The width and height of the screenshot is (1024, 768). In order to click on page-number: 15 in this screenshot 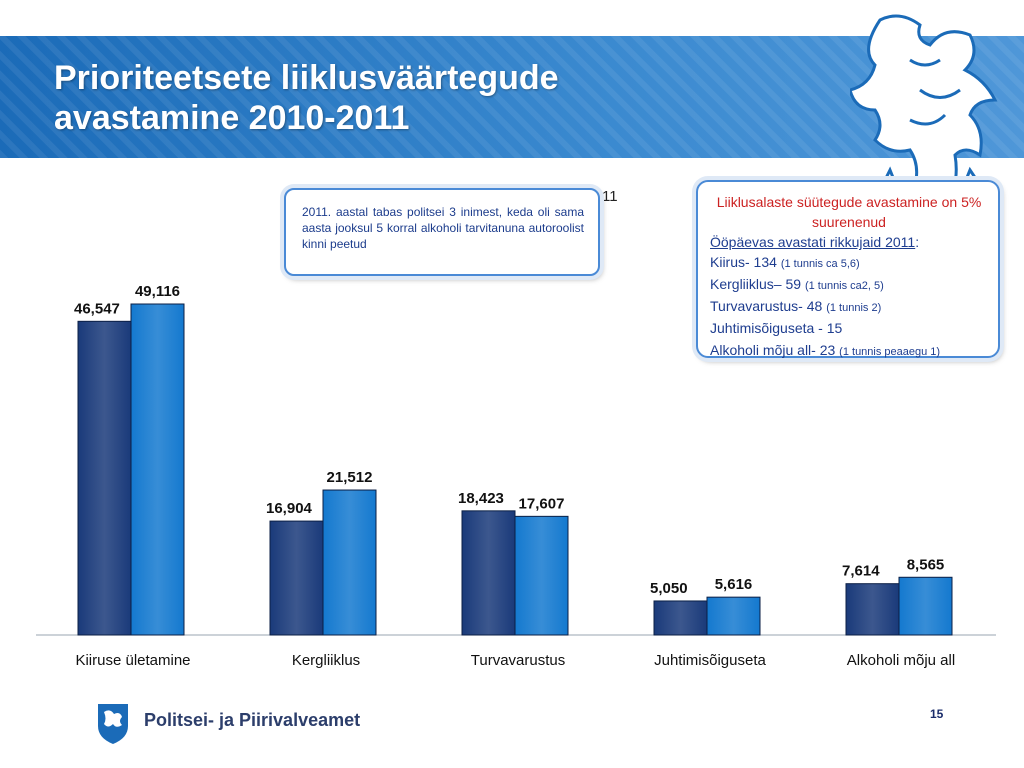, I will do `click(937, 714)`.